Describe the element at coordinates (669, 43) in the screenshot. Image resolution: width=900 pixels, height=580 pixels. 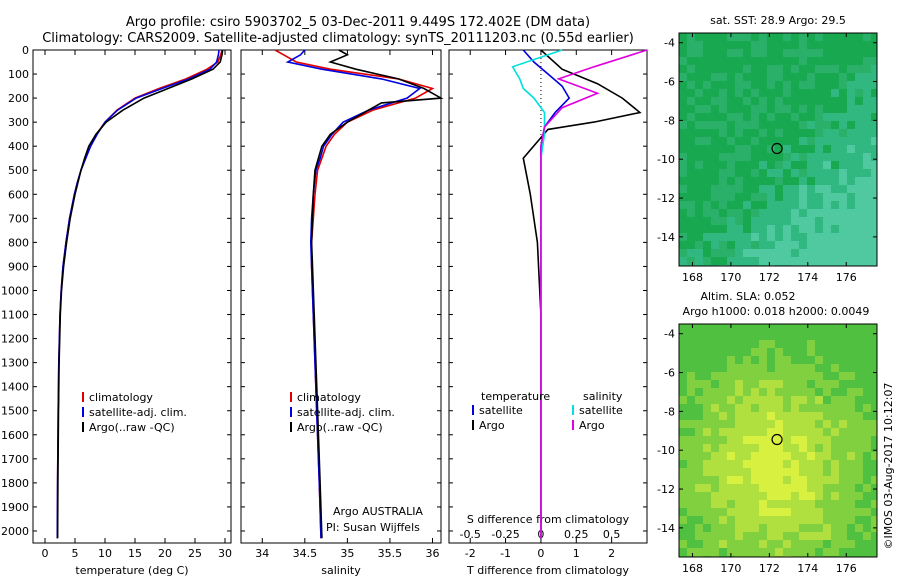
I see `map-sst-lat-label: -4` at that location.